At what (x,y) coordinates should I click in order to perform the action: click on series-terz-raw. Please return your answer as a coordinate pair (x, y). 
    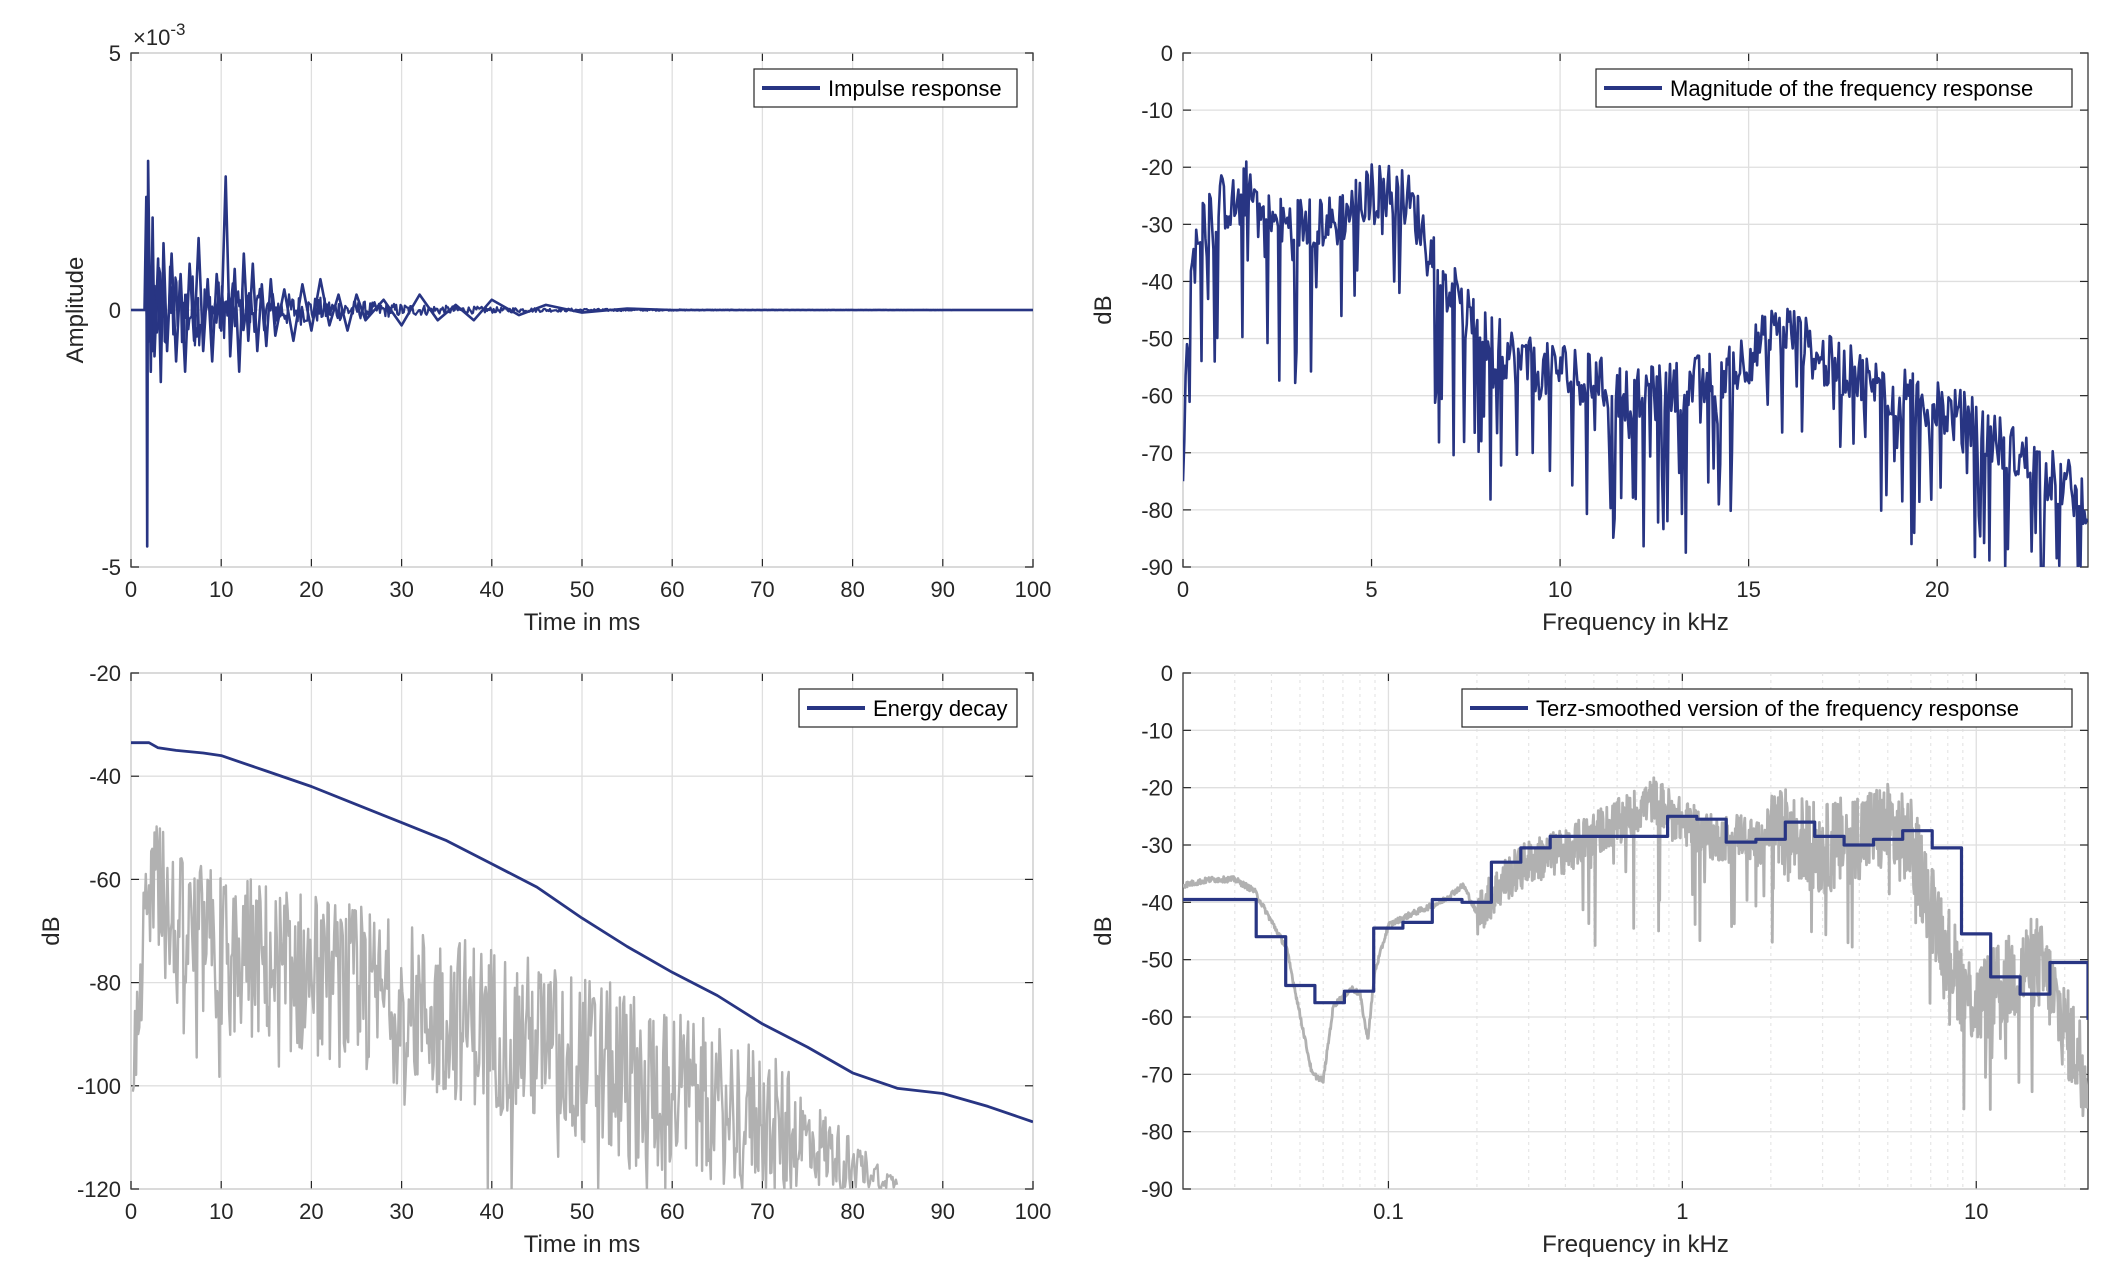
    Looking at the image, I should click on (1635, 947).